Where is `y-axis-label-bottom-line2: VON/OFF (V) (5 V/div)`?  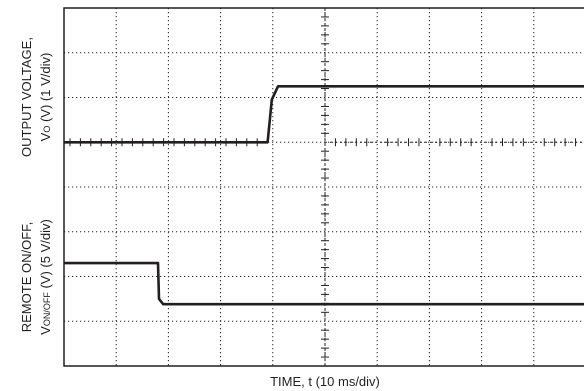
y-axis-label-bottom-line2: VON/OFF (V) (5 V/div) is located at coordinates (45, 277).